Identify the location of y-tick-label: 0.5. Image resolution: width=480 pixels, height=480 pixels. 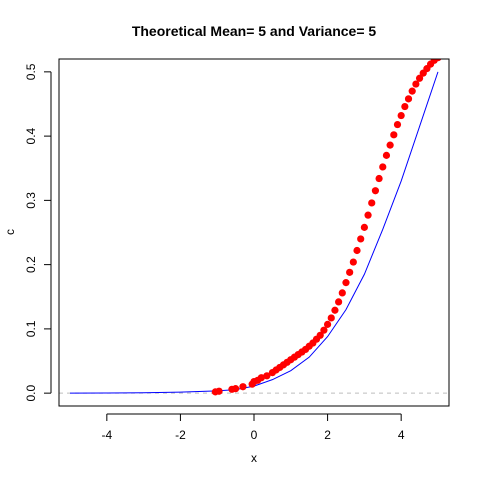
(31, 71).